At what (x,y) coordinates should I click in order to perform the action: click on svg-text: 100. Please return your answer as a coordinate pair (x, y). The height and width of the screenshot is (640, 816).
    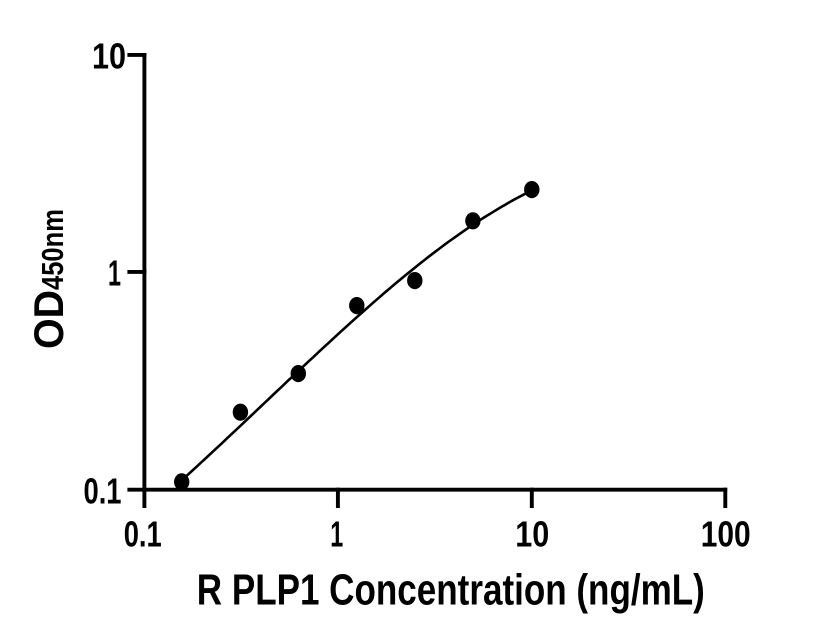
    Looking at the image, I should click on (726, 533).